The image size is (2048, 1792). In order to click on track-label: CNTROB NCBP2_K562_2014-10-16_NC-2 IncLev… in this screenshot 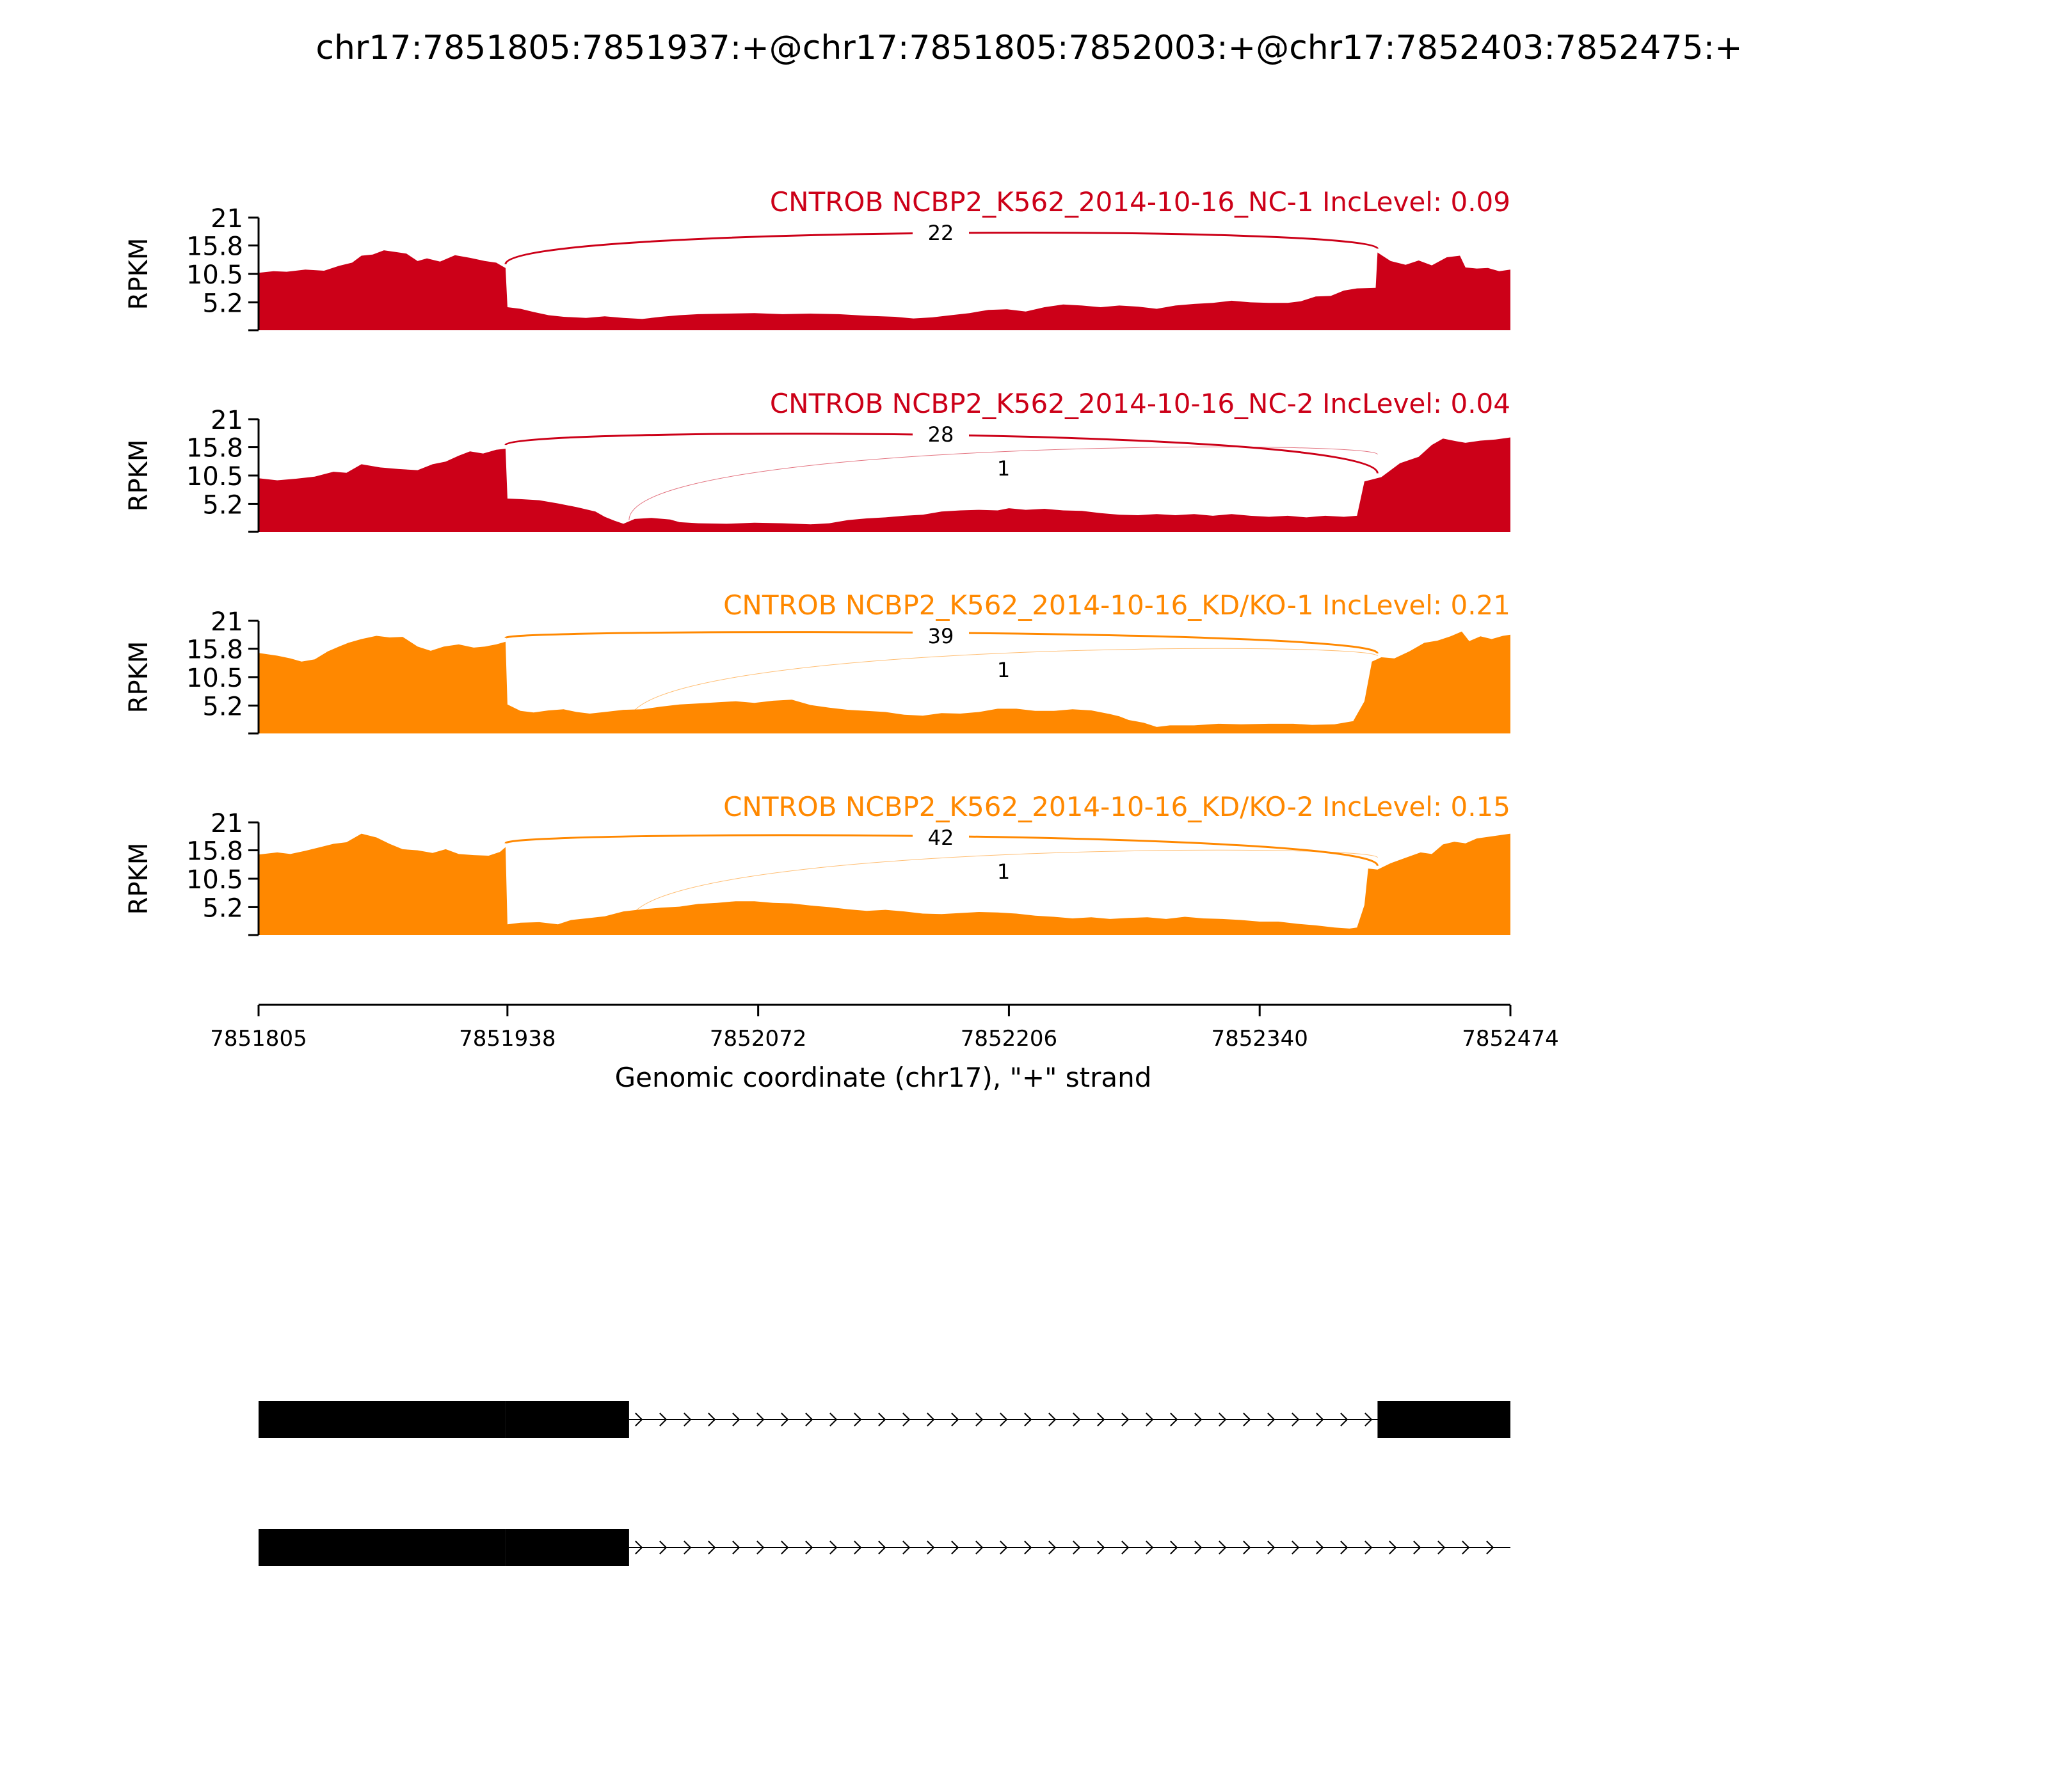, I will do `click(1140, 403)`.